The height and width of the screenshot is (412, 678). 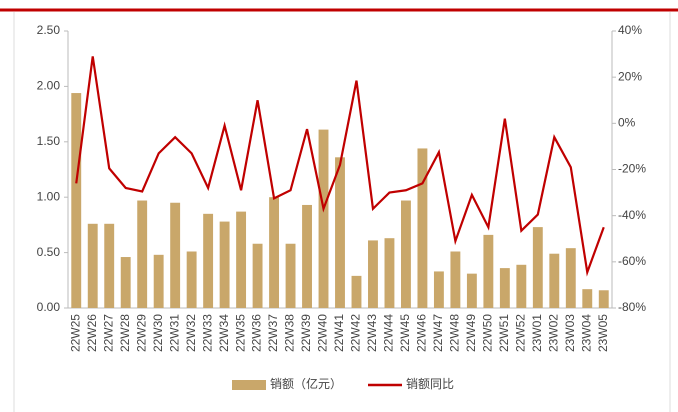 I want to click on y-tick-label: 0.00, so click(x=49, y=307).